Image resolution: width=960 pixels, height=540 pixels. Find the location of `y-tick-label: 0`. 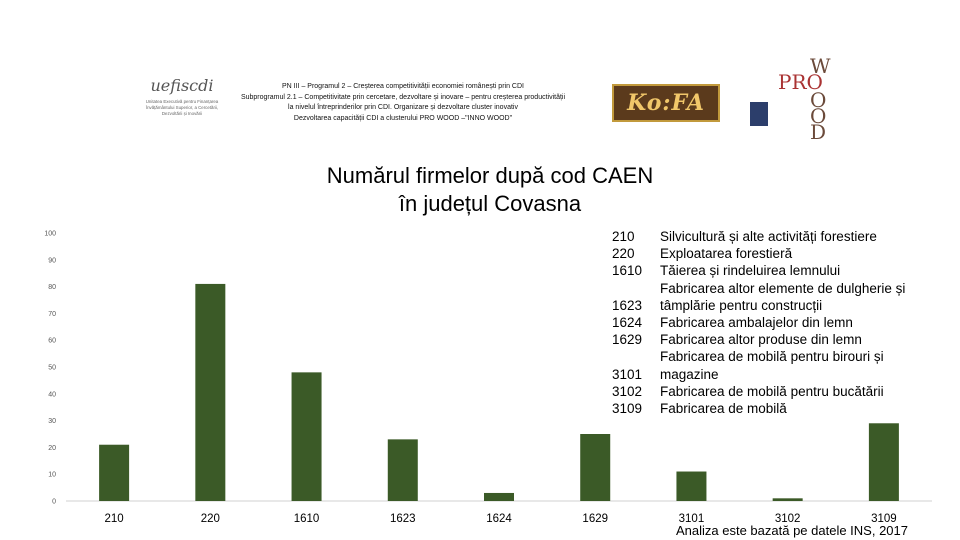

y-tick-label: 0 is located at coordinates (54, 502).